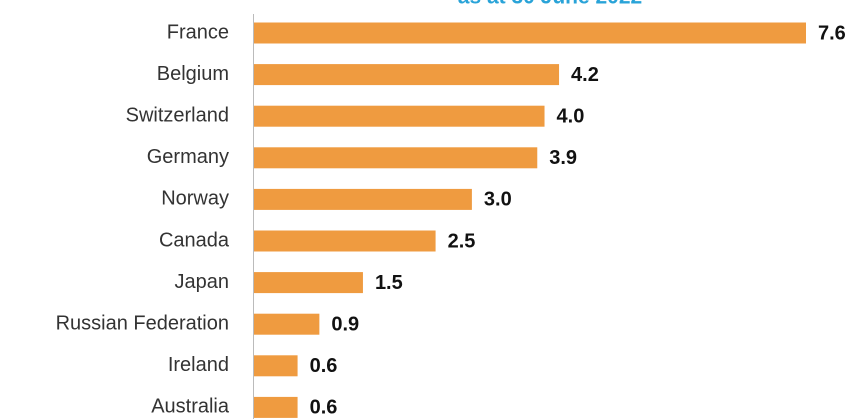 This screenshot has width=860, height=419. Describe the element at coordinates (195, 199) in the screenshot. I see `category-label: Norway` at that location.